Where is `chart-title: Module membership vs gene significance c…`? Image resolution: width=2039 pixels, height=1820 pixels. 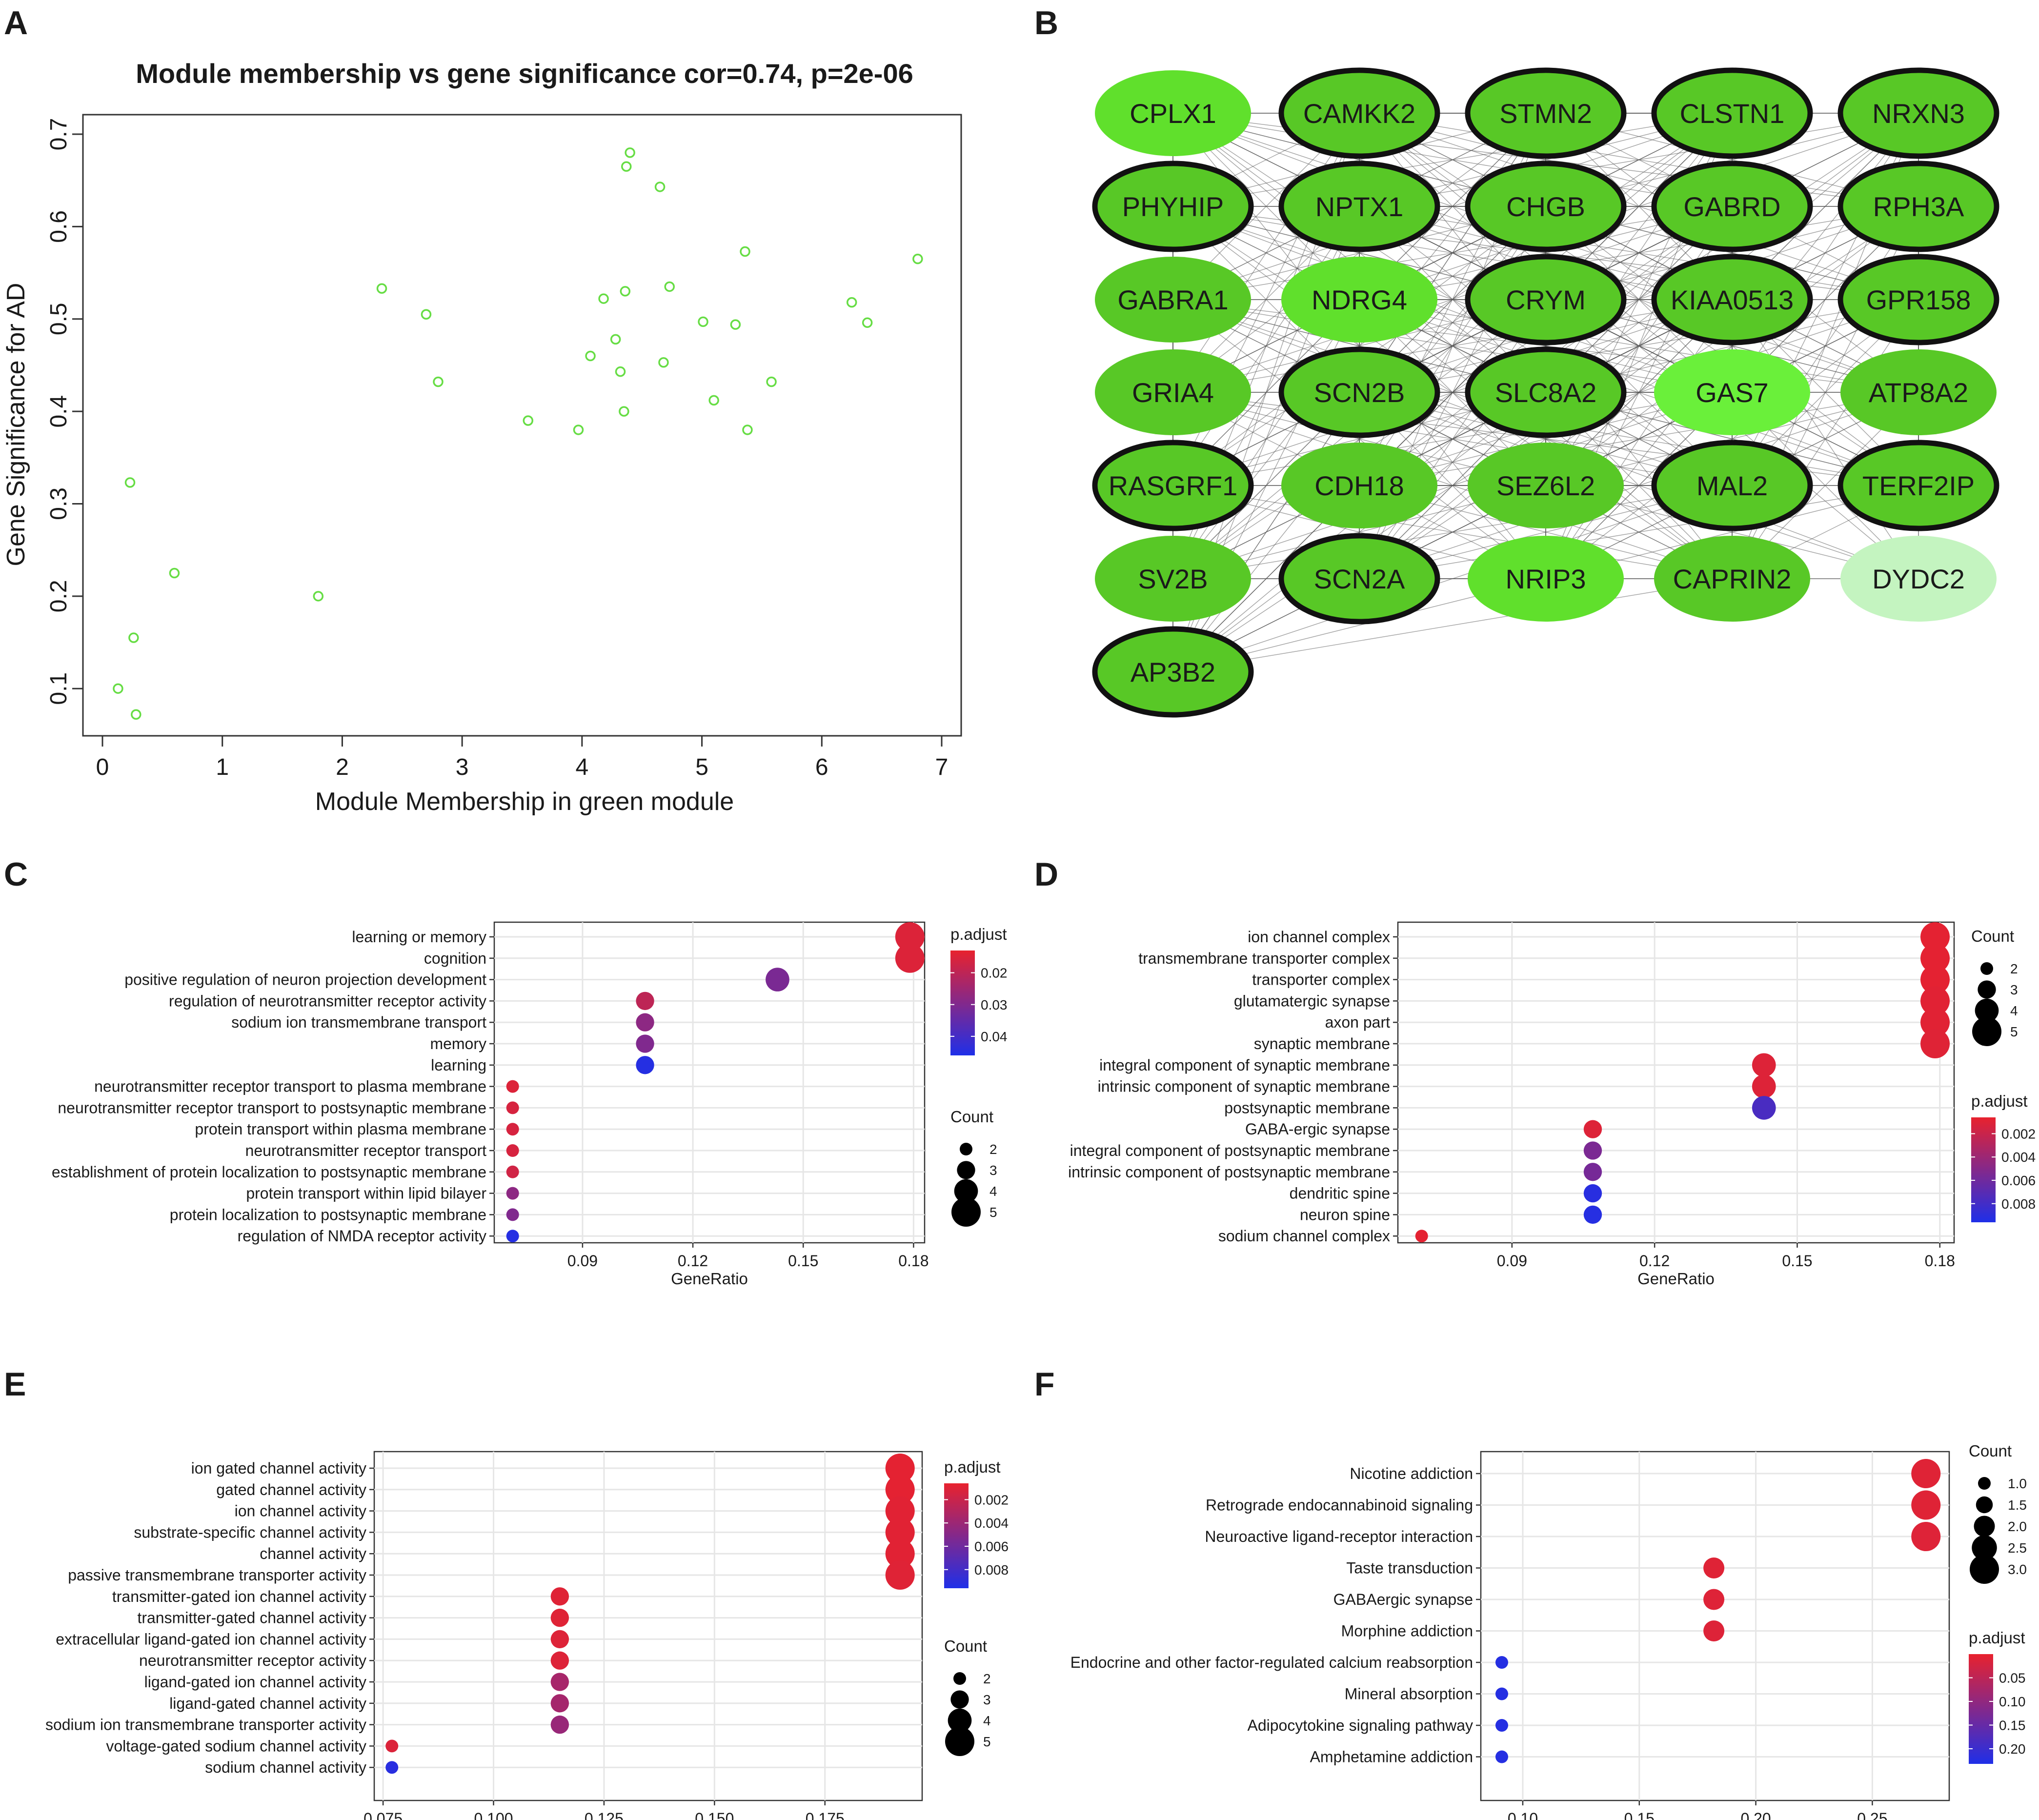
chart-title: Module membership vs gene significance c… is located at coordinates (524, 73).